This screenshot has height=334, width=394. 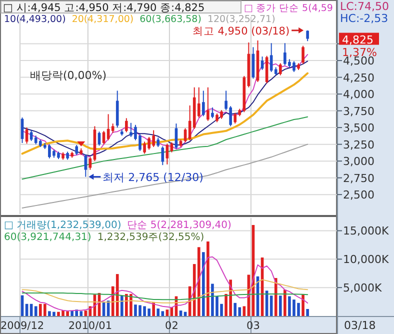 I want to click on chart-title: □ 시:4,945 고:4,950 저:4,790 종:4,825, so click(x=104, y=8).